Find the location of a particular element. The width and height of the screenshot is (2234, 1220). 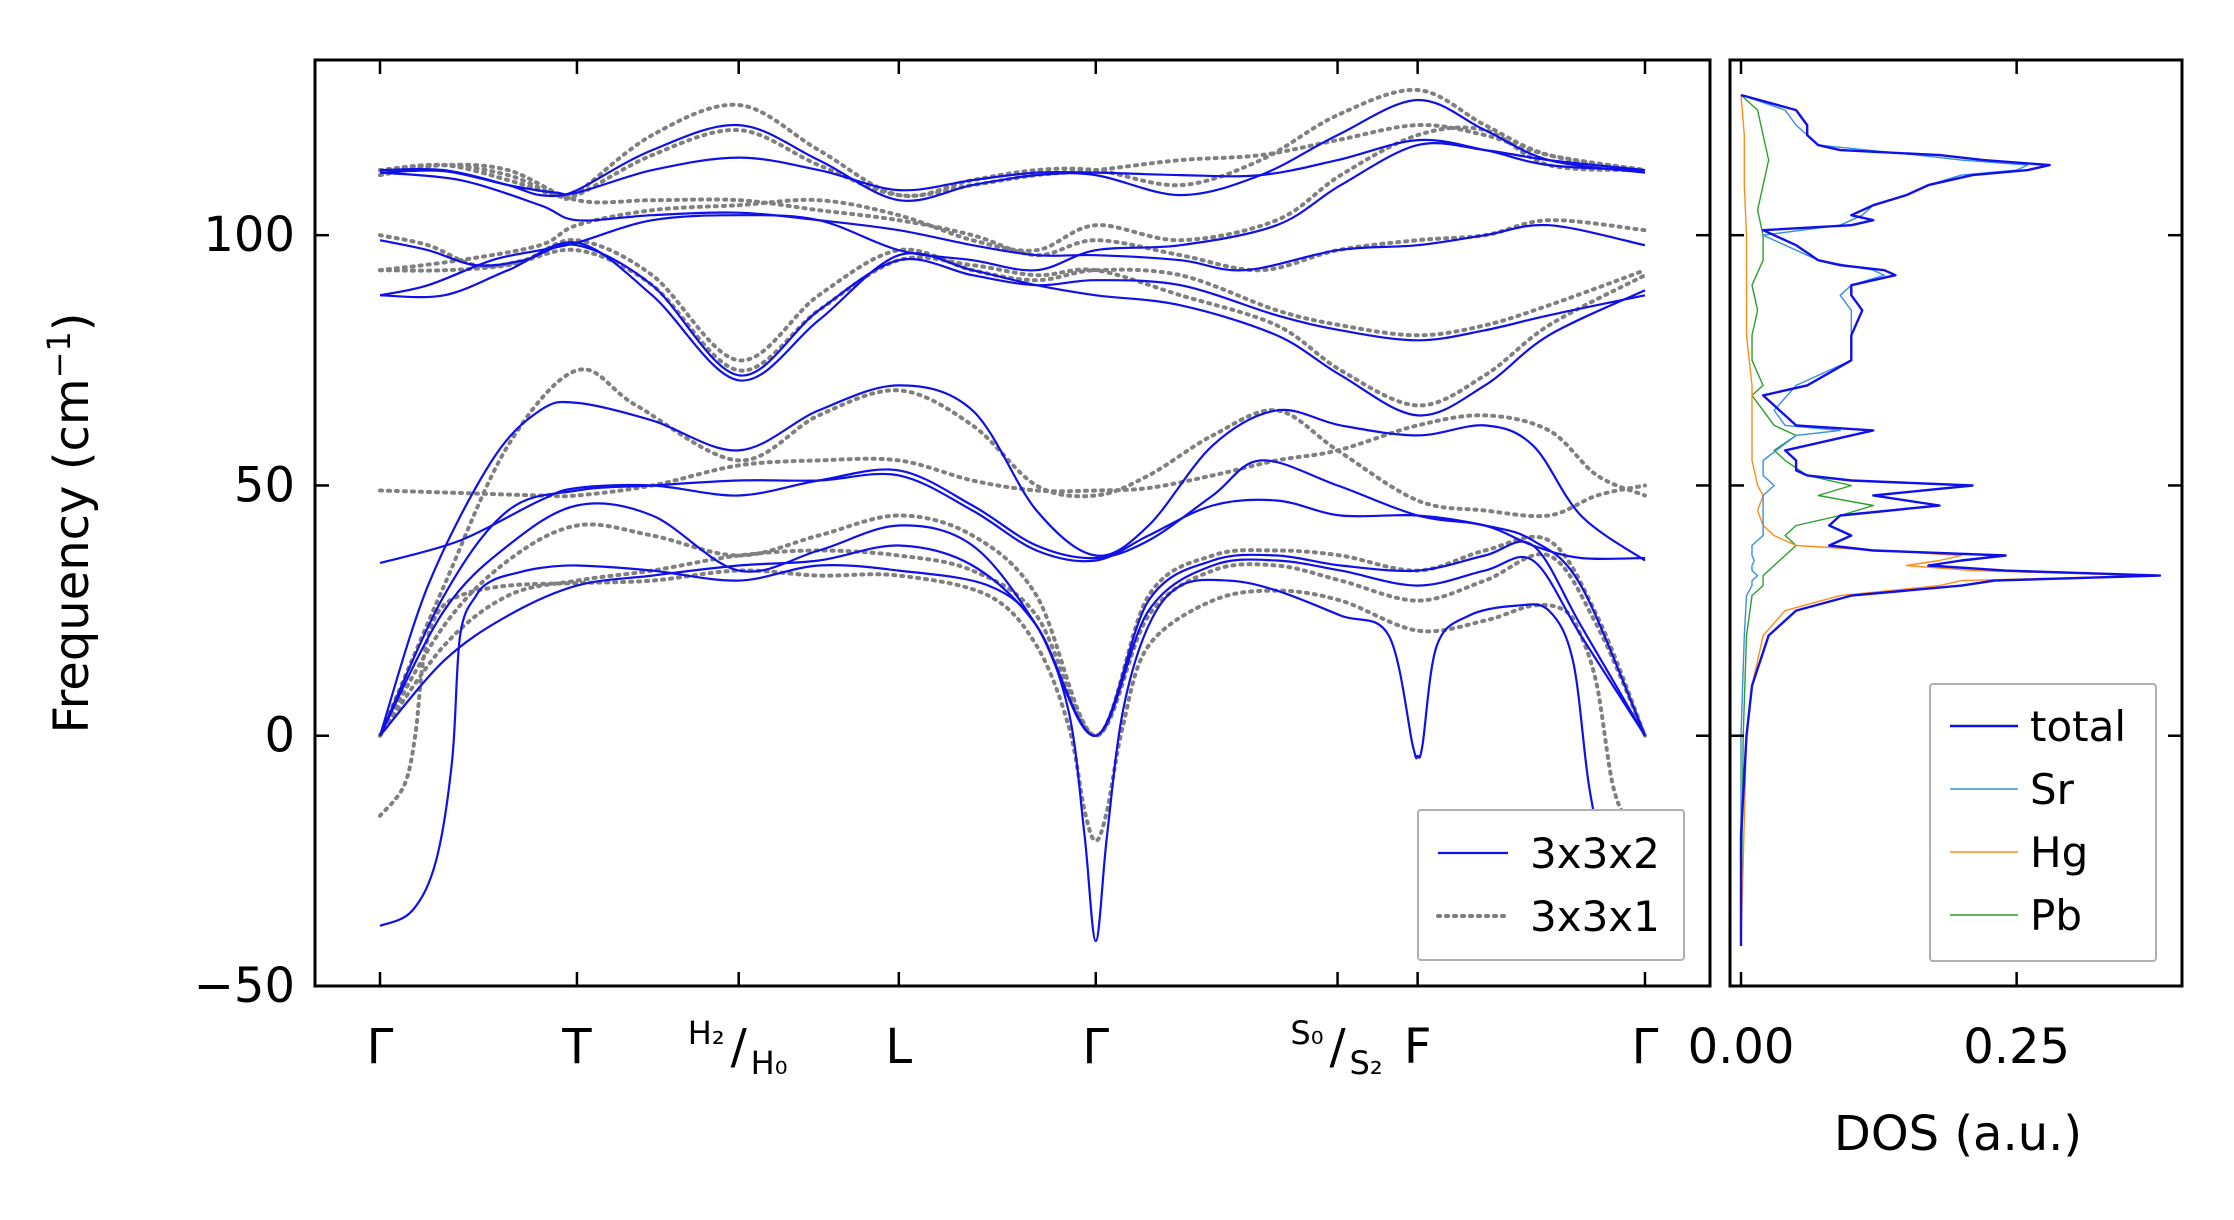

dos-curve-total is located at coordinates (1950, 519).